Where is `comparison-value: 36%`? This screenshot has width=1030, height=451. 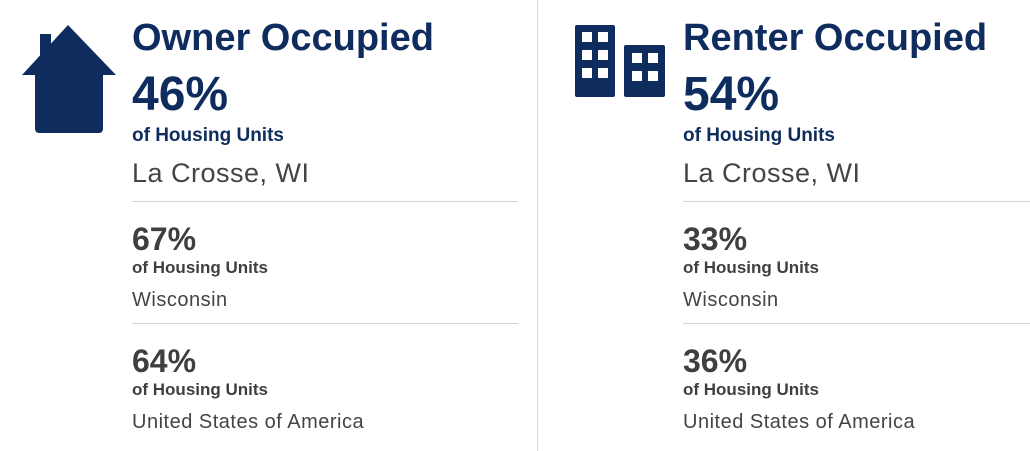
comparison-value: 36% is located at coordinates (715, 361).